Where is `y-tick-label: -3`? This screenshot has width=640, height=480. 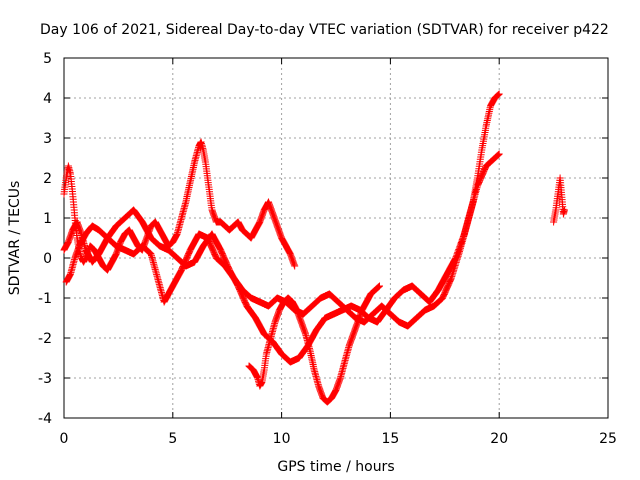
y-tick-label: -3 is located at coordinates (45, 379).